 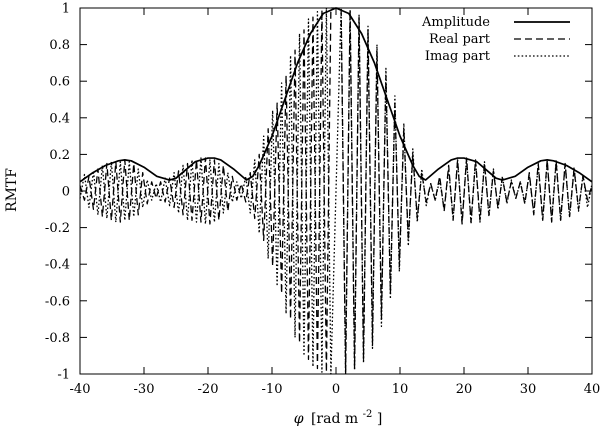 I want to click on x-tick-label: -30, so click(x=144, y=389).